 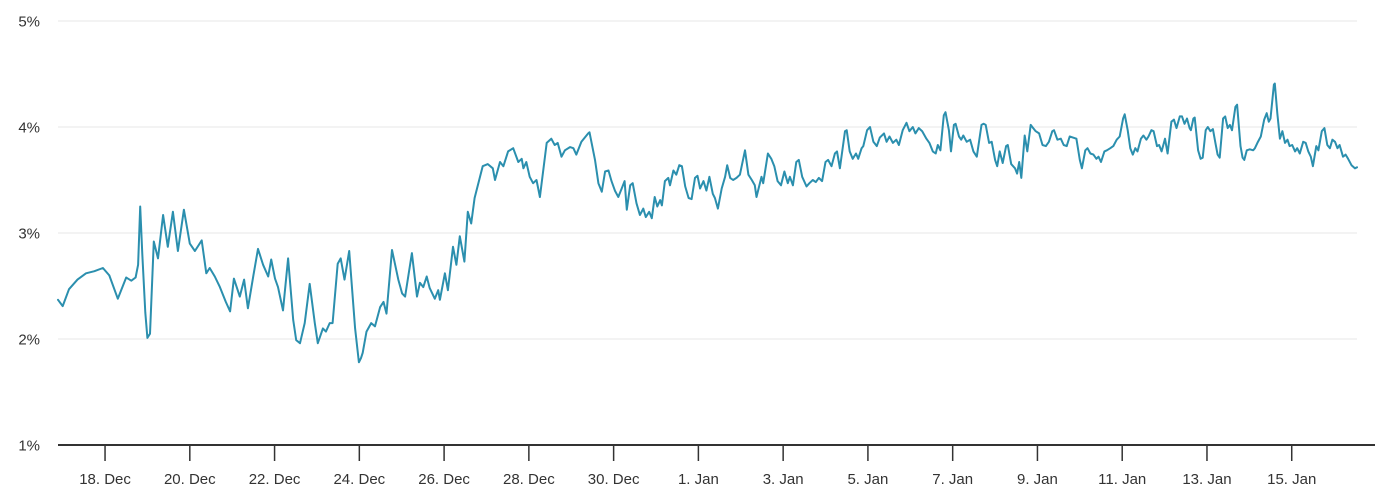 What do you see at coordinates (952, 479) in the screenshot?
I see `x-axis-tick-label: 7. Jan` at bounding box center [952, 479].